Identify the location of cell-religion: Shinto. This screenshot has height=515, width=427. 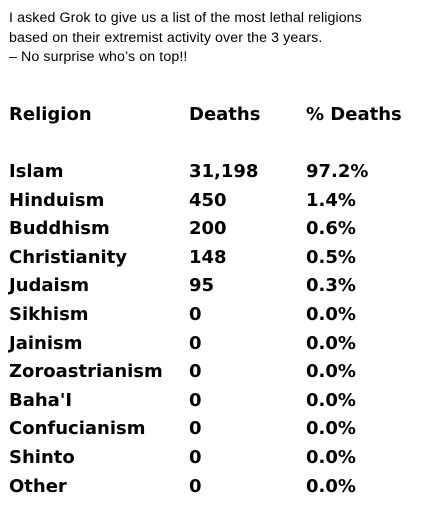
(42, 457).